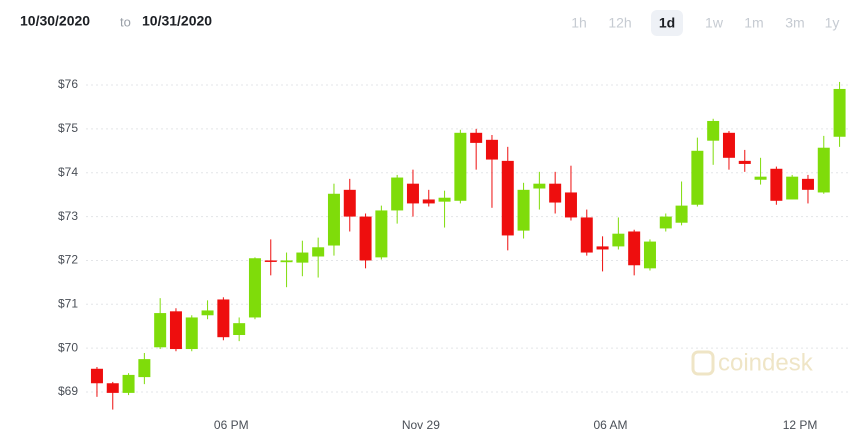  Describe the element at coordinates (703, 363) in the screenshot. I see `watermark-icon` at that location.